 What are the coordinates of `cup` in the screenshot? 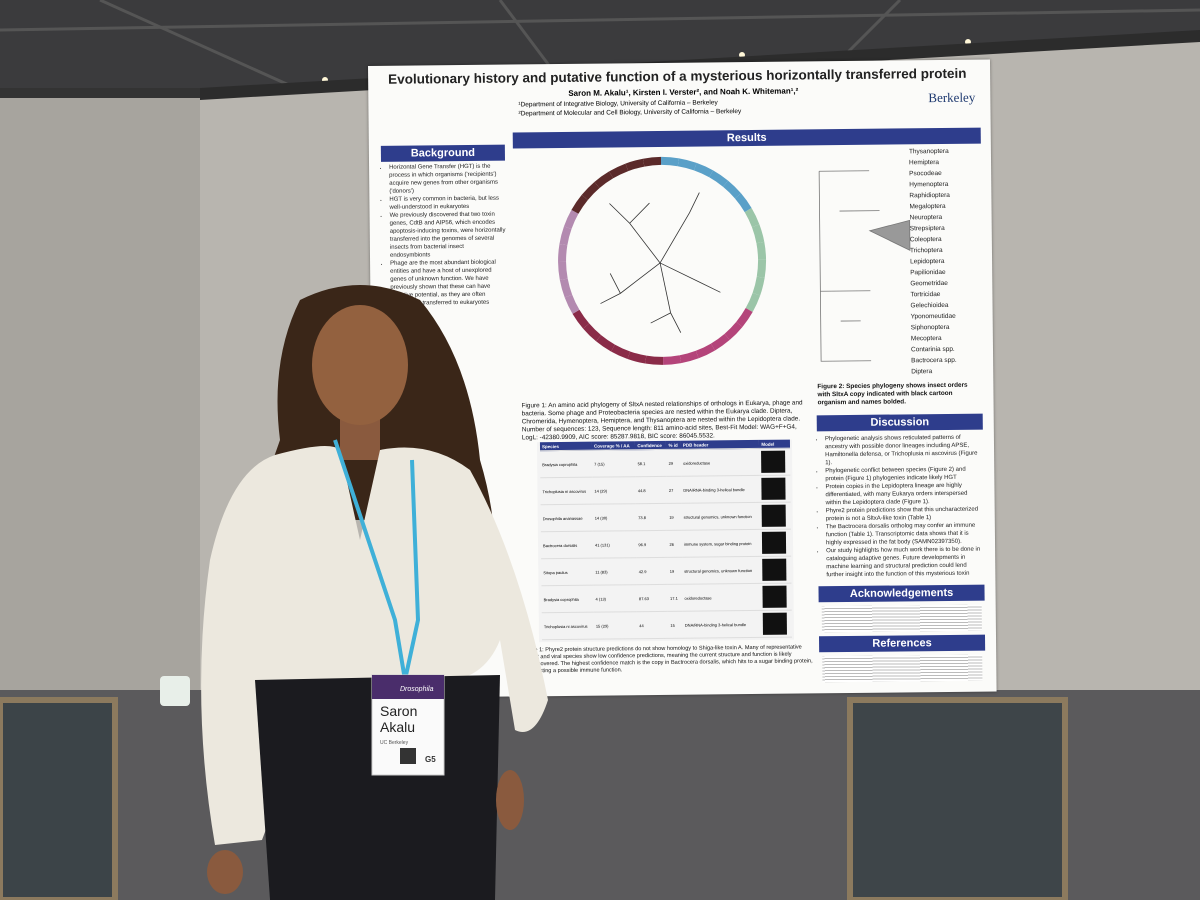 It's located at (175, 691).